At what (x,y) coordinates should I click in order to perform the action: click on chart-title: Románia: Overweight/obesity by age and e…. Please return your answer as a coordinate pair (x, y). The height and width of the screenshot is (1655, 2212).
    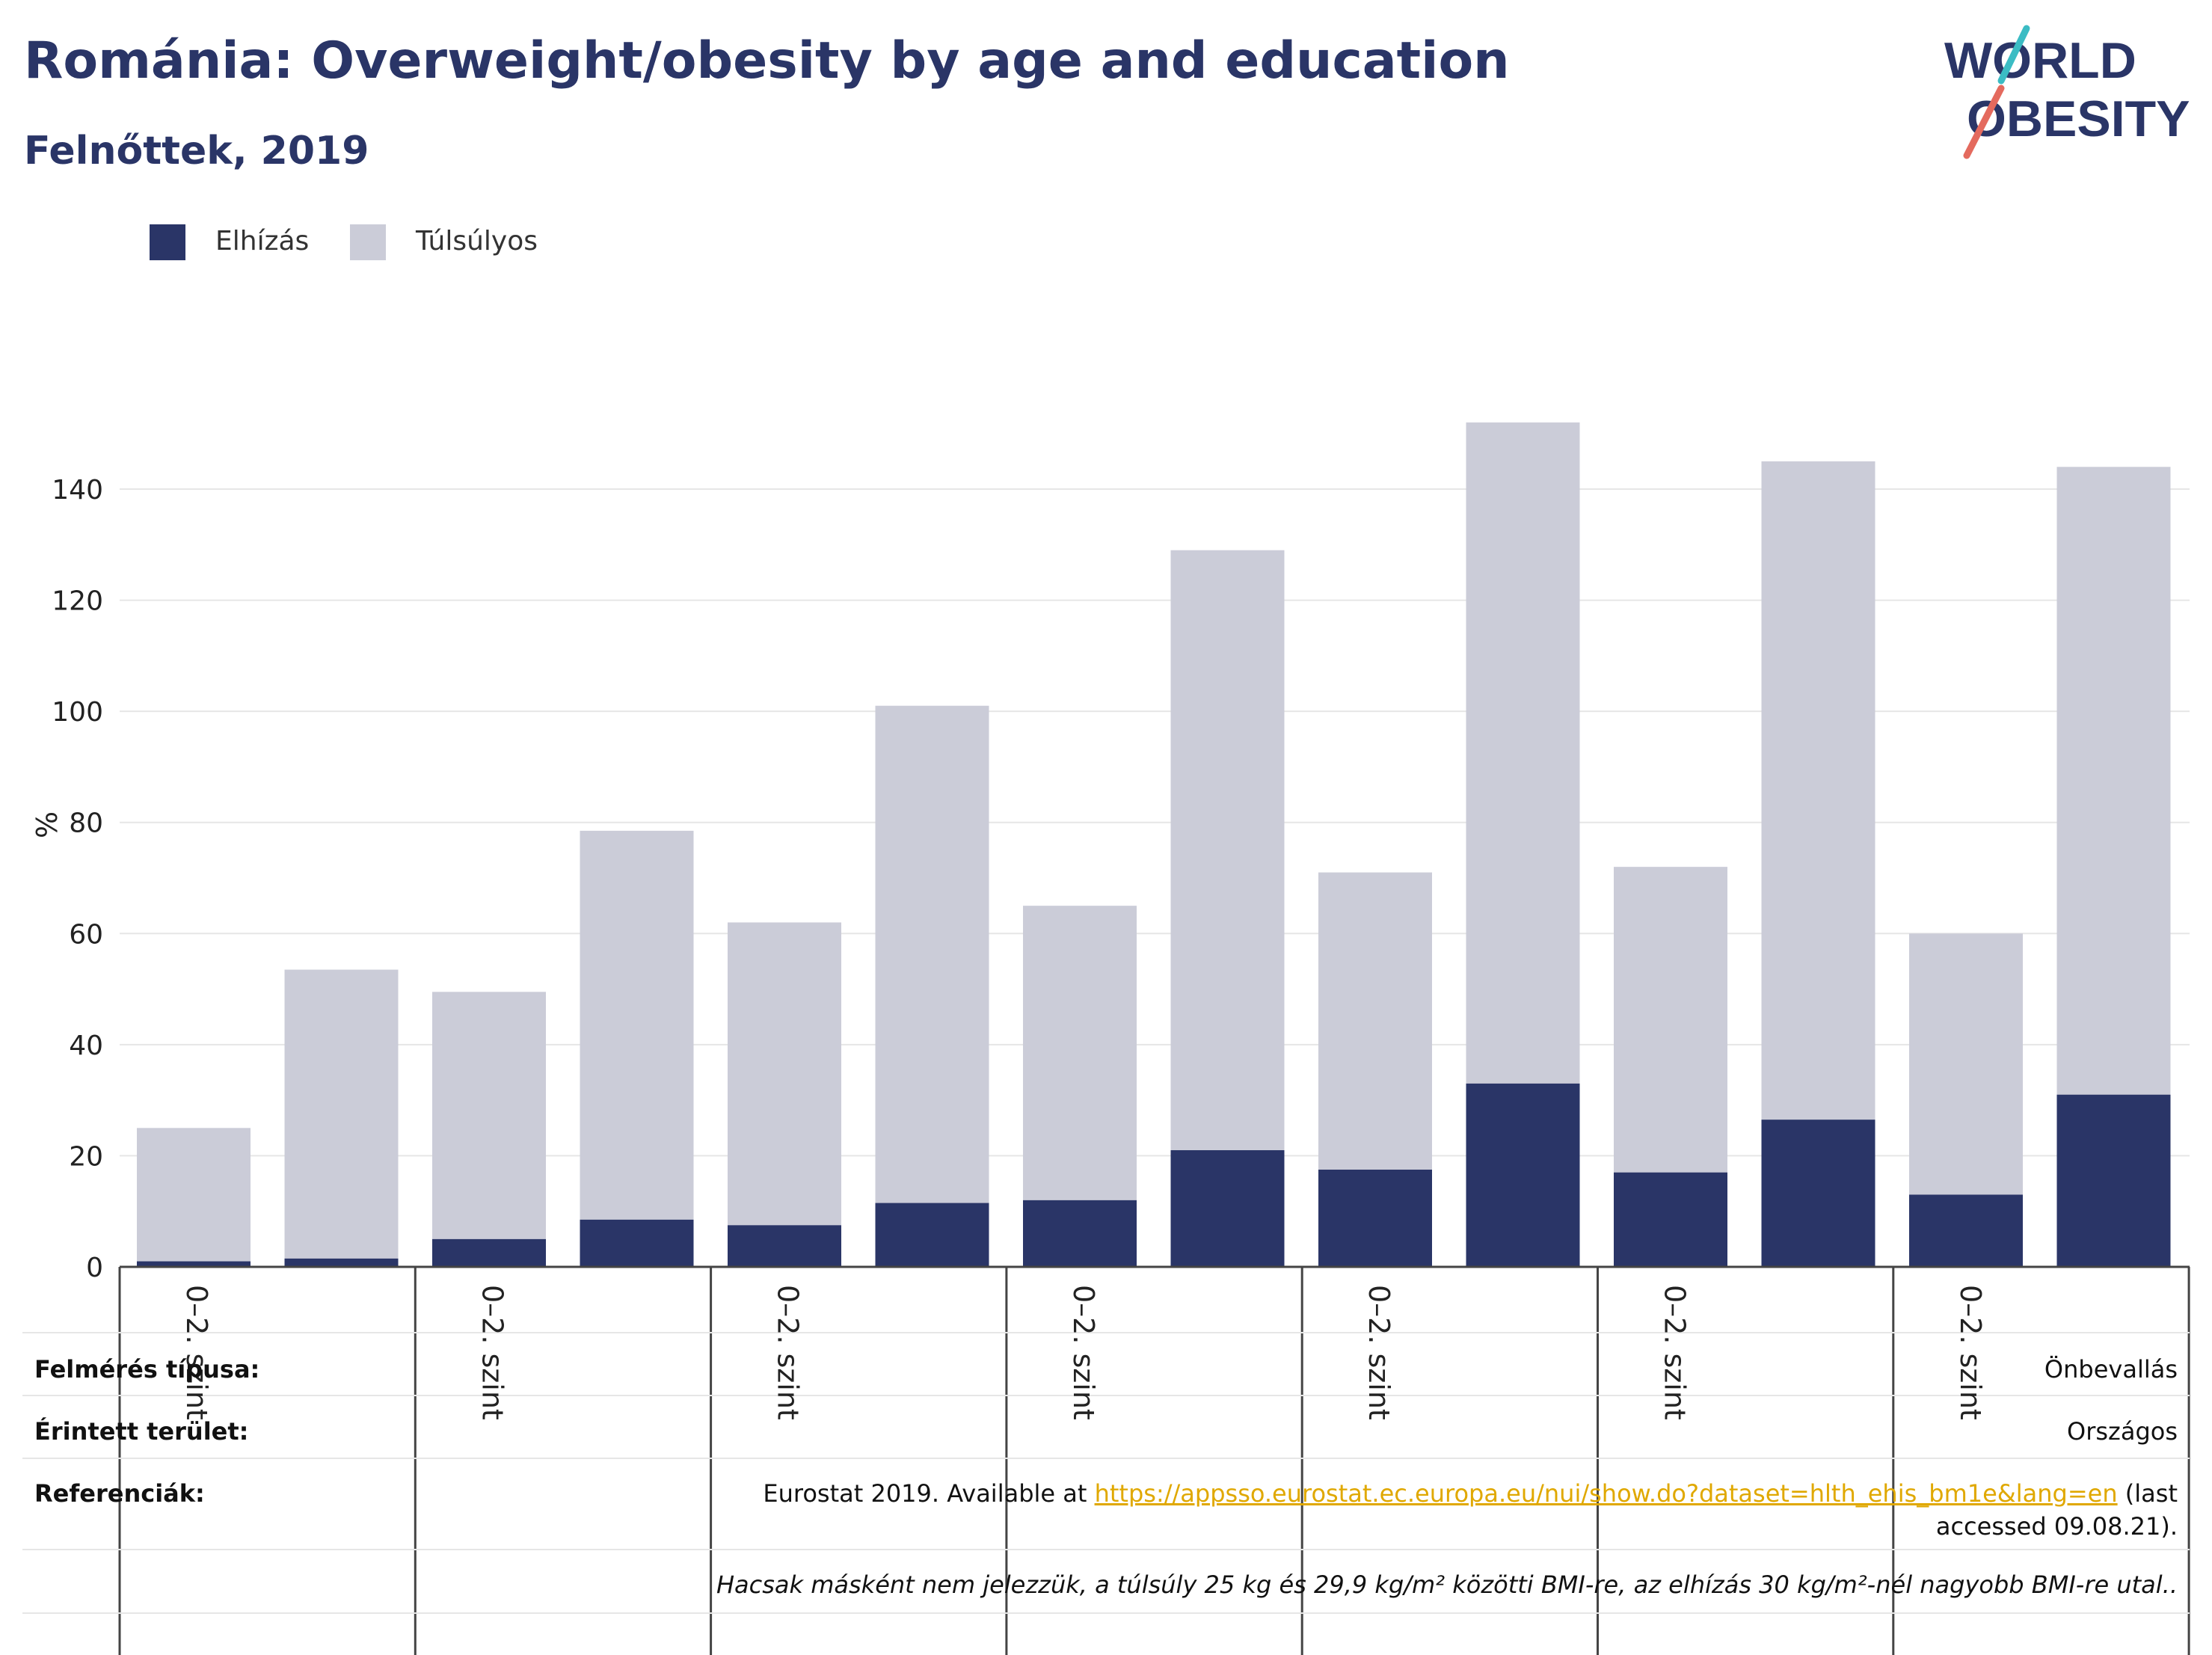
    Looking at the image, I should click on (767, 60).